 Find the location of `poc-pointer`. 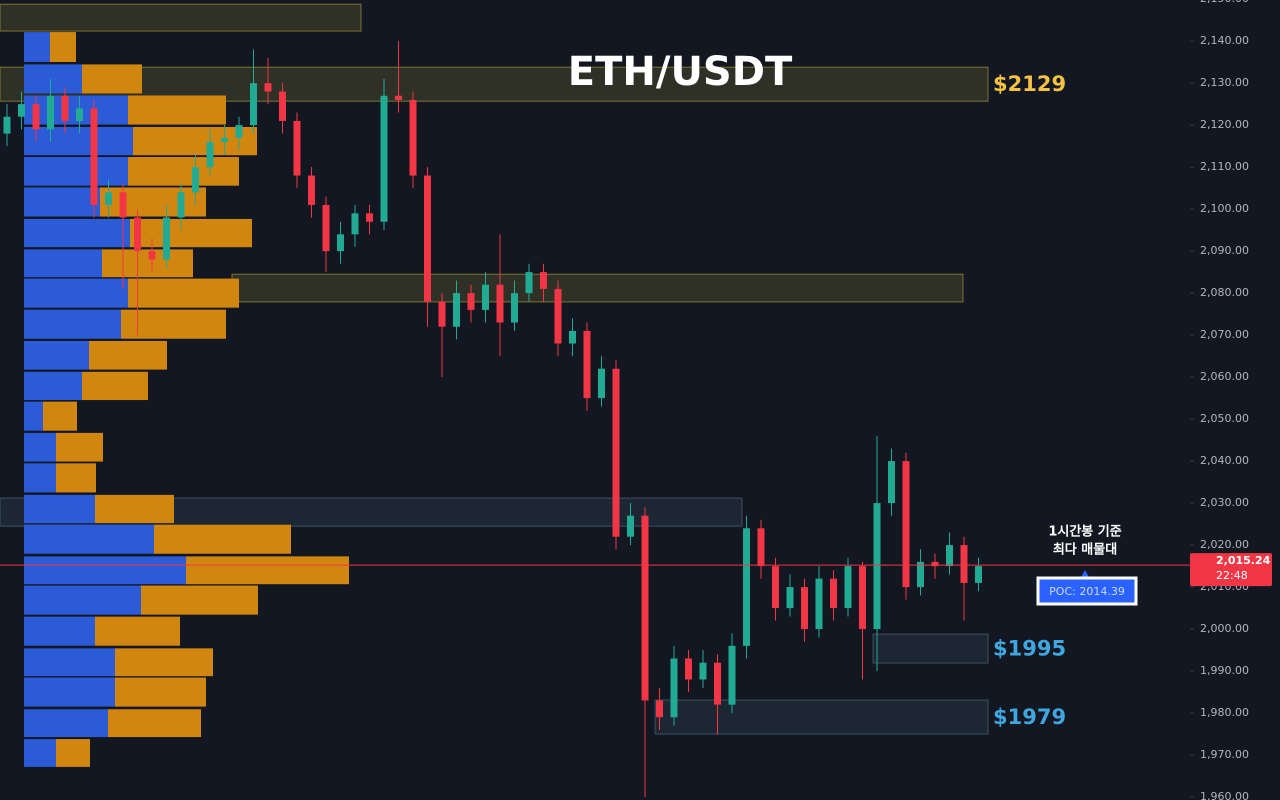

poc-pointer is located at coordinates (1085, 573).